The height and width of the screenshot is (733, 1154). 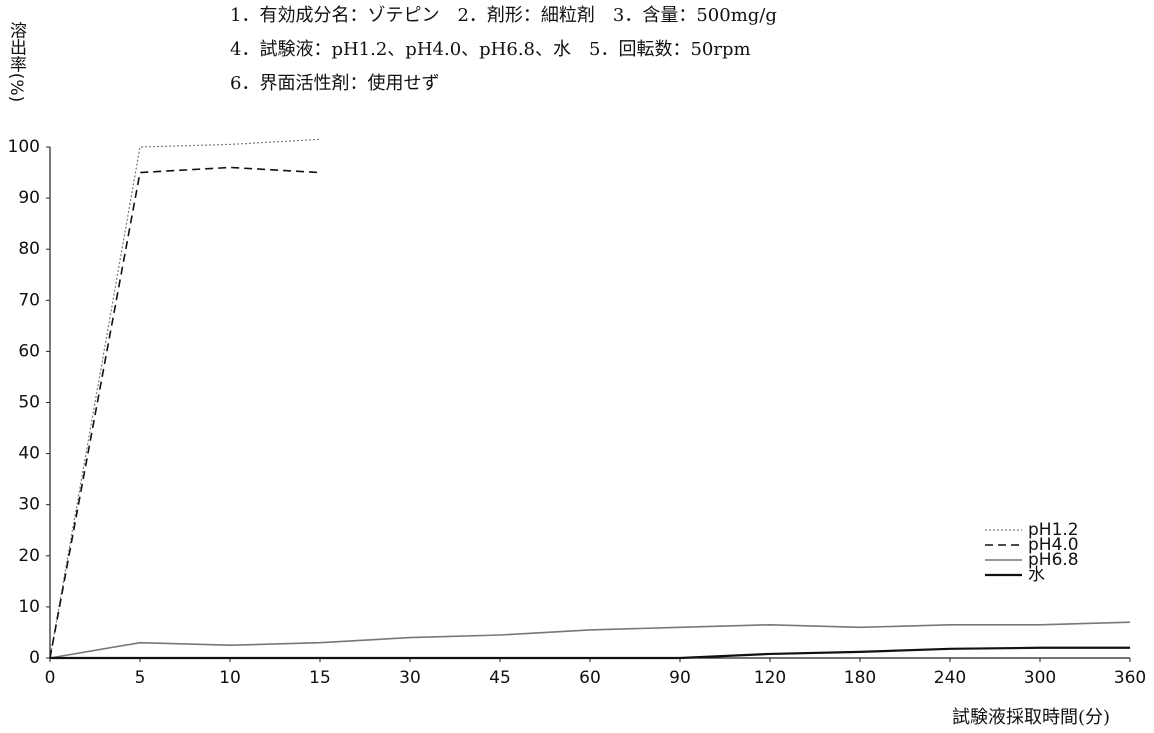 I want to click on x-tick-label: 10, so click(x=230, y=678).